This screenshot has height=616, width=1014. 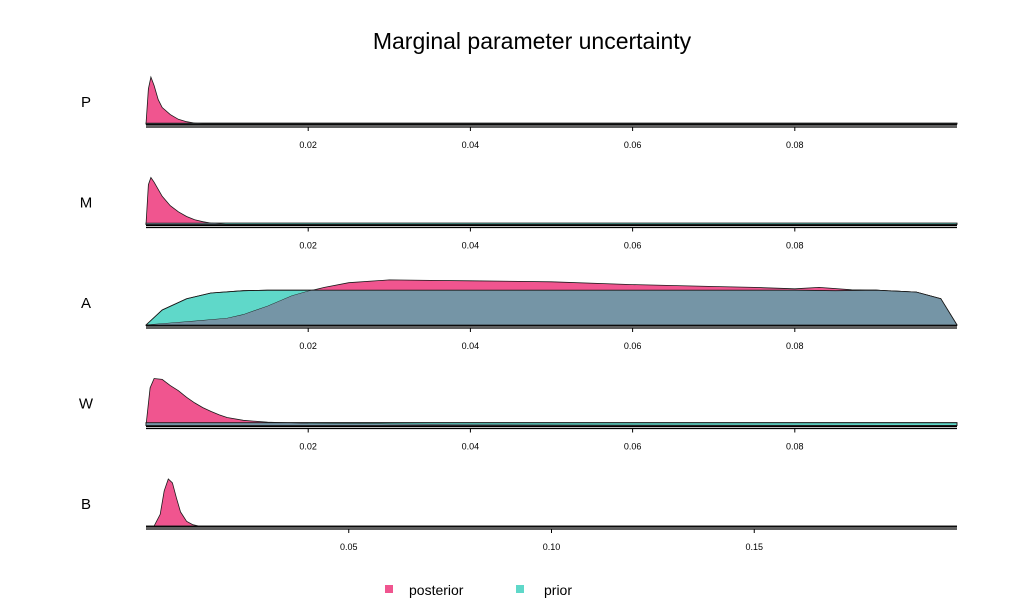 What do you see at coordinates (86, 504) in the screenshot?
I see `row-label-b: B` at bounding box center [86, 504].